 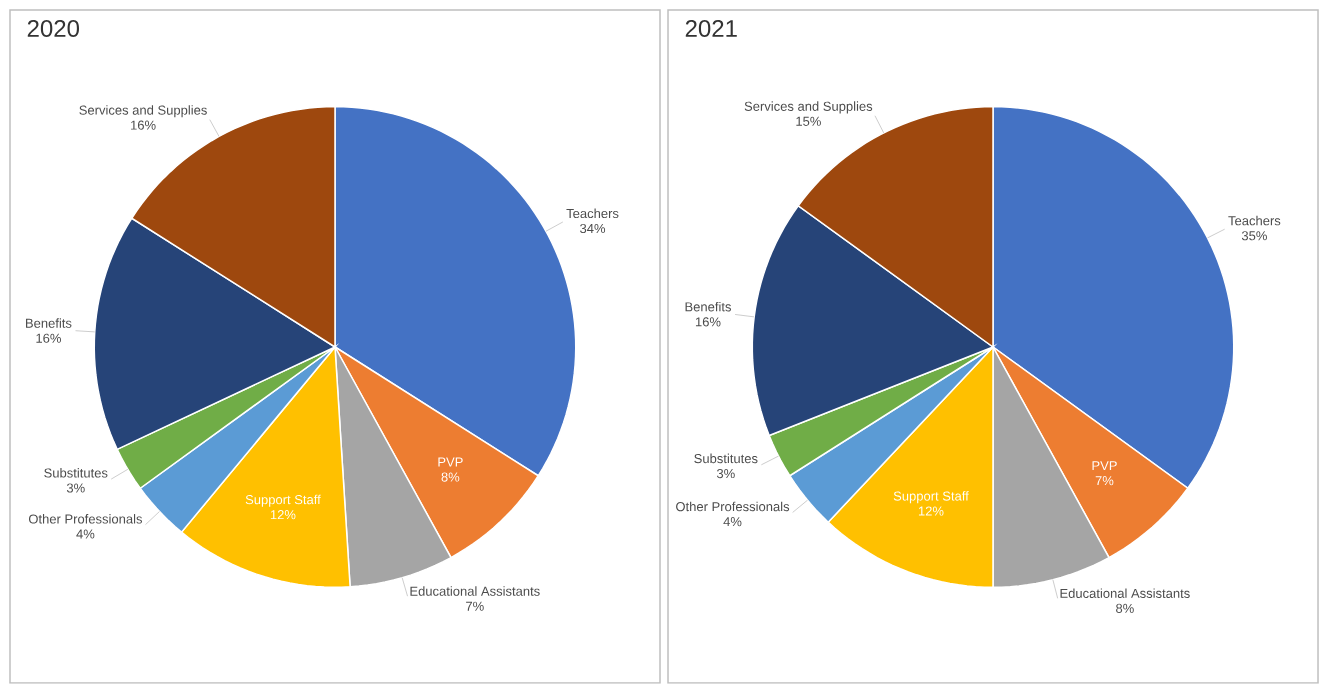 What do you see at coordinates (53, 29) in the screenshot?
I see `chart-title: 2020` at bounding box center [53, 29].